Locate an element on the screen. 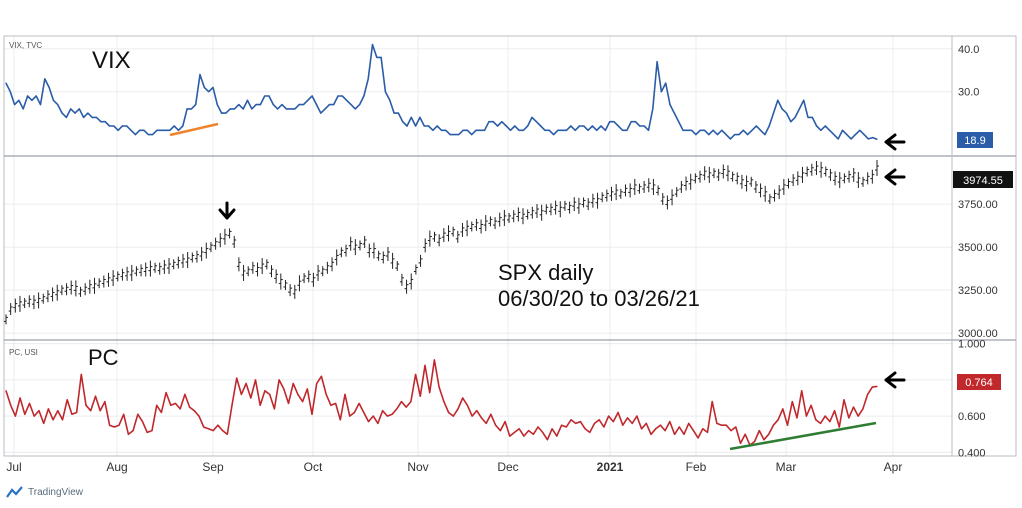 The height and width of the screenshot is (508, 1022). y-tick-label: 3000.00 is located at coordinates (978, 334).